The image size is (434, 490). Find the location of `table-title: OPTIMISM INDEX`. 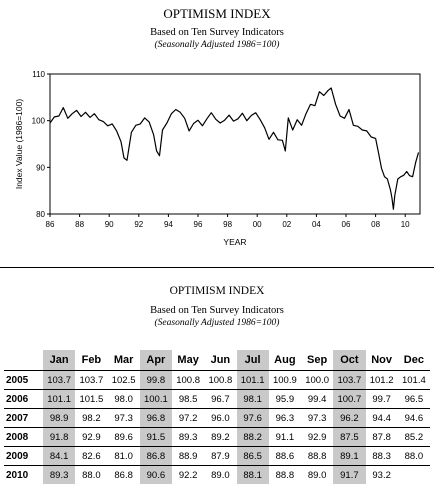

table-title: OPTIMISM INDEX is located at coordinates (217, 291).